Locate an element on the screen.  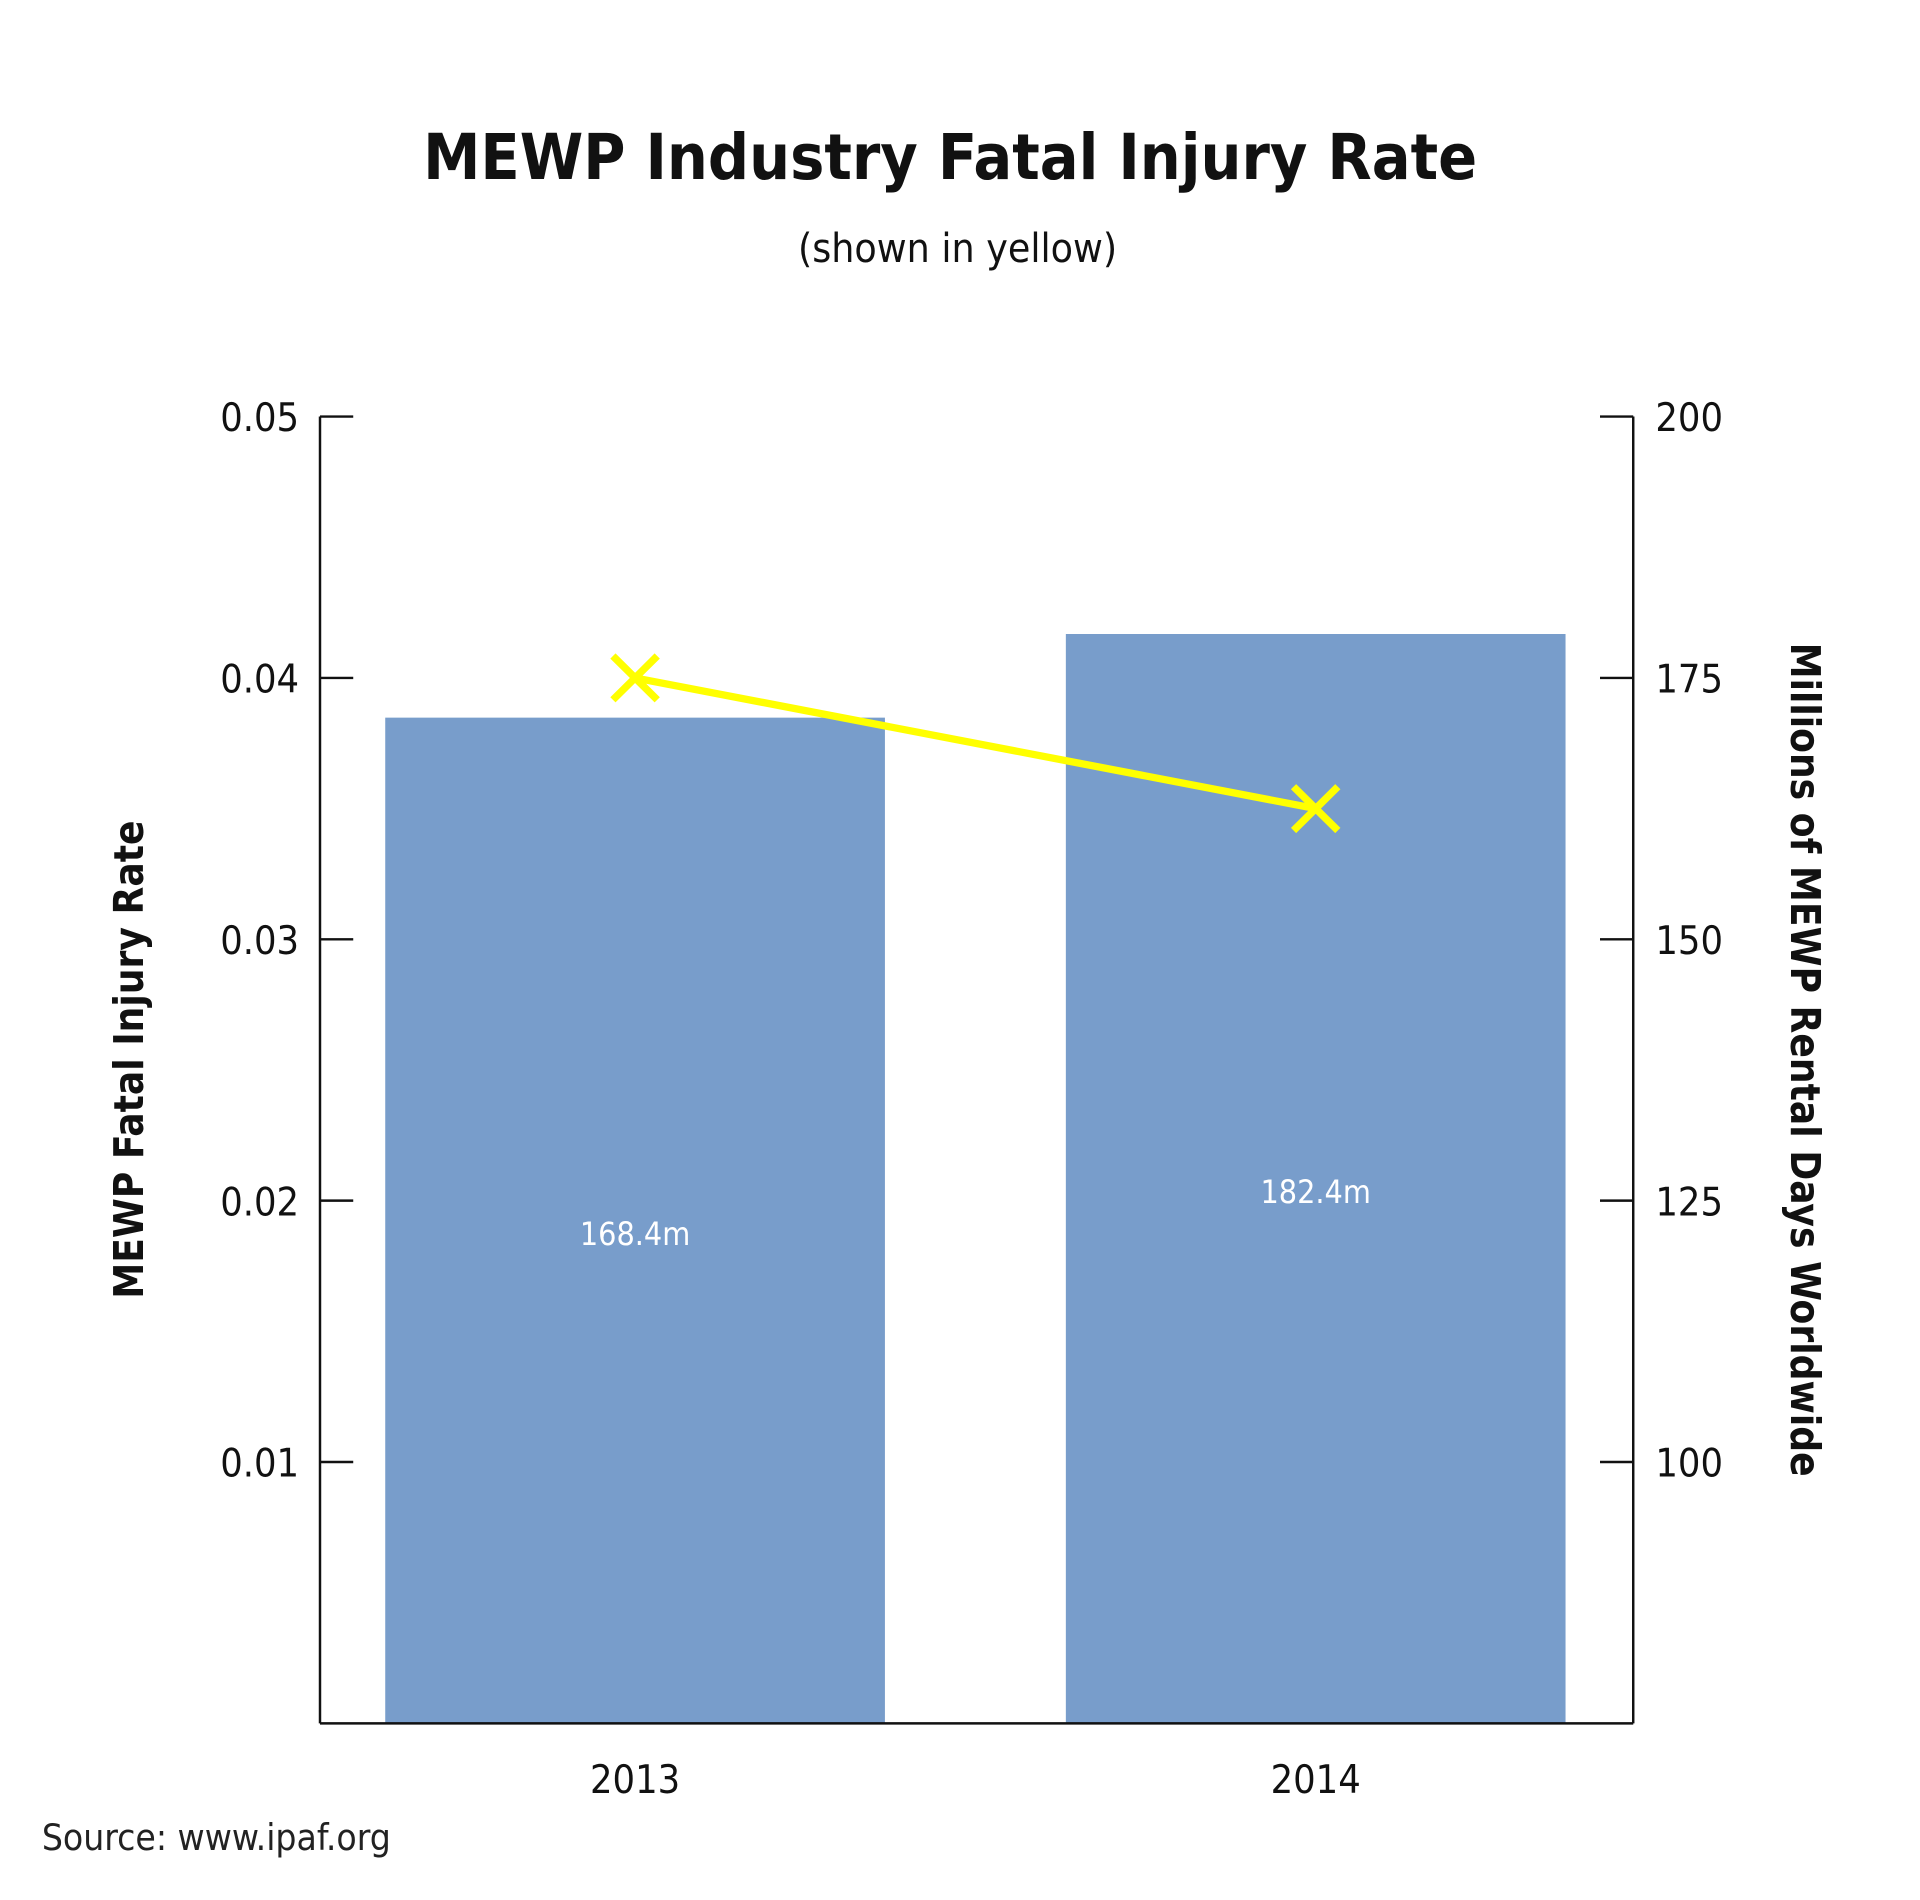
left-tick-label: 0.01 is located at coordinates (259, 1464).